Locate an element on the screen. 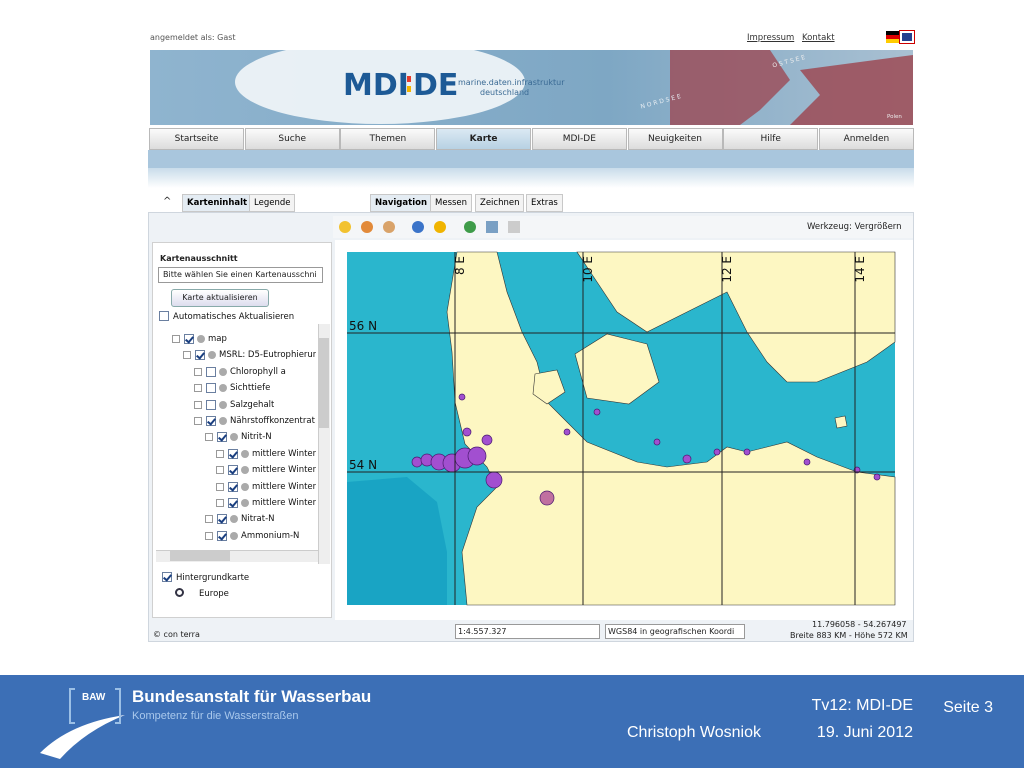 The height and width of the screenshot is (768, 1024). logo-bracket is located at coordinates (72, 706).